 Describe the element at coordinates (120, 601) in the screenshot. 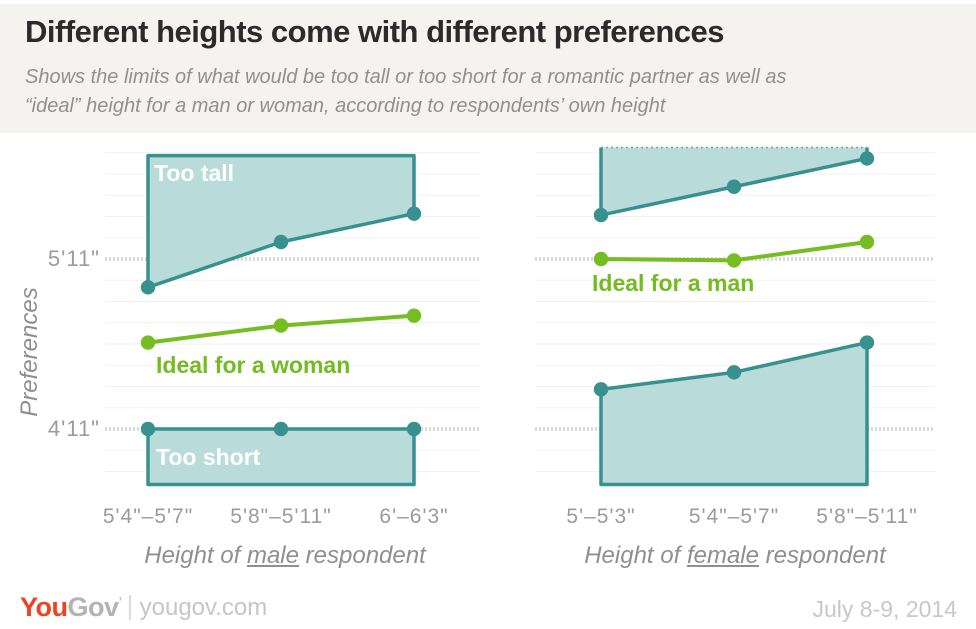

I see `logo-trademark: ’` at that location.